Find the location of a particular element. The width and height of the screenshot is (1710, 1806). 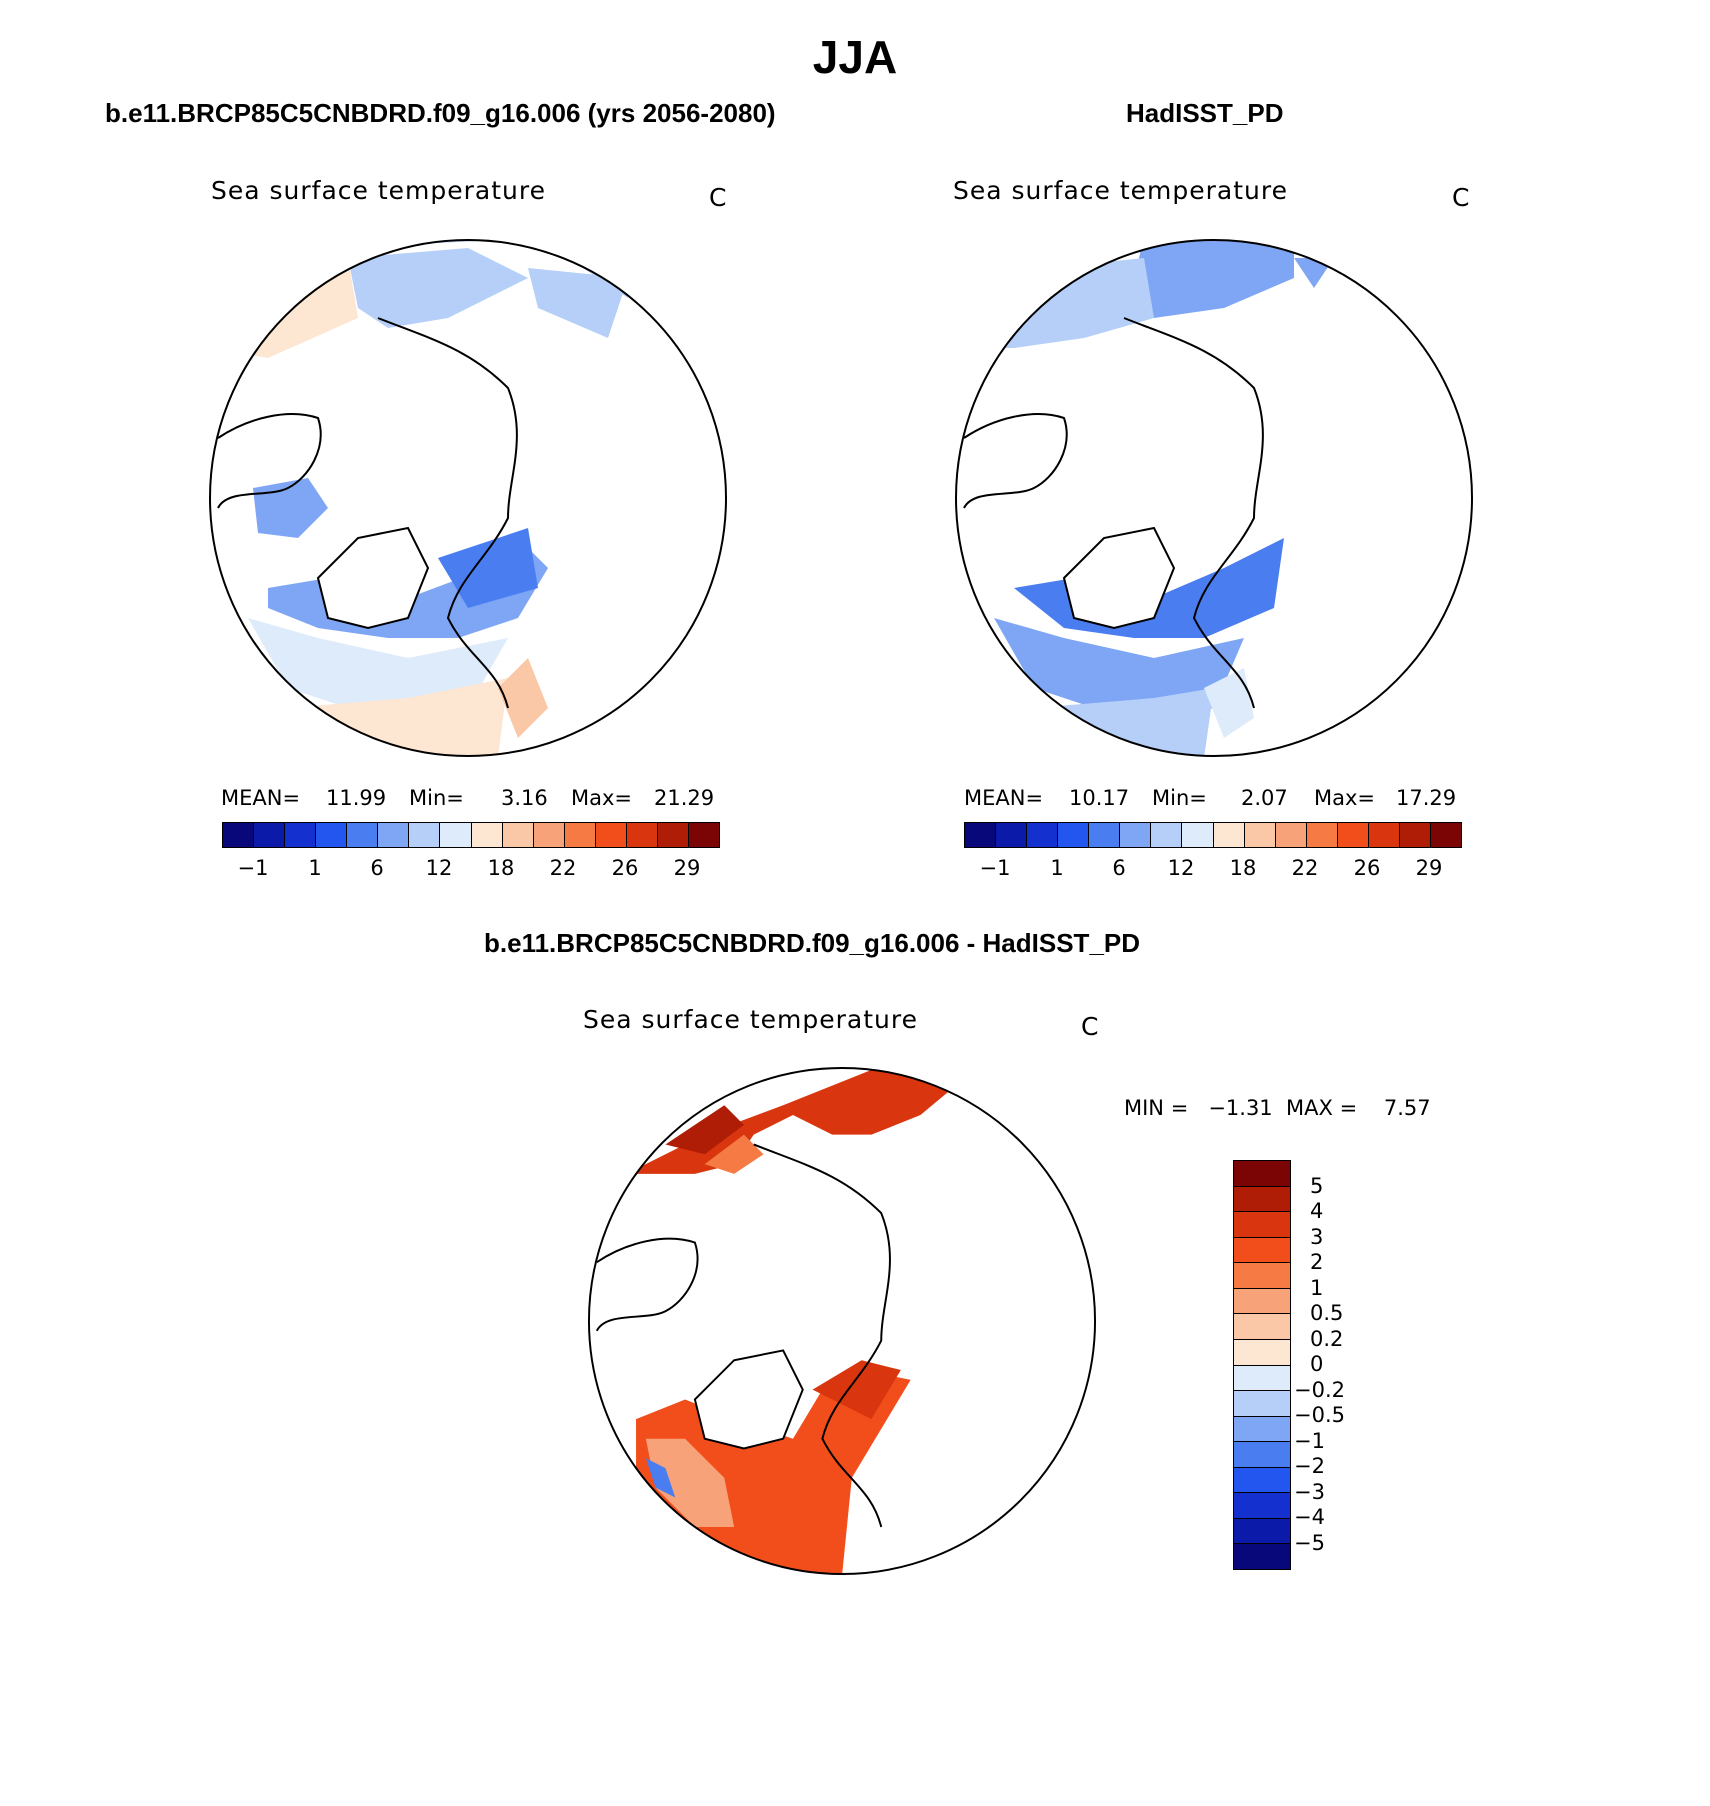

diff-barents-warm is located at coordinates (856, 1390).